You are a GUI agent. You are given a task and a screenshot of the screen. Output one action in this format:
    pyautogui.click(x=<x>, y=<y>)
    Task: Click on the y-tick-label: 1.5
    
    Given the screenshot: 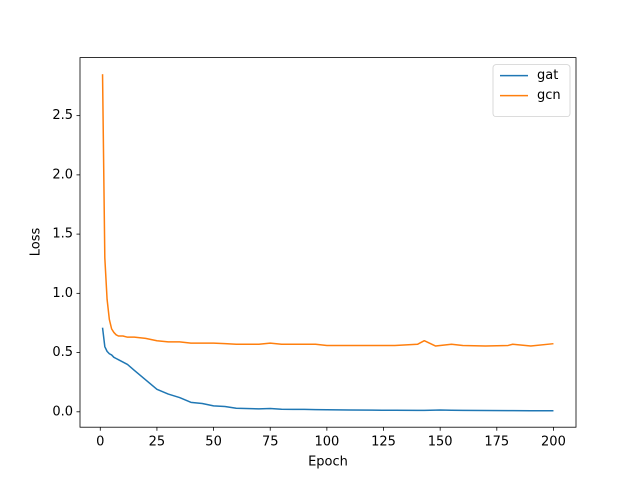 What is the action you would take?
    pyautogui.click(x=62, y=234)
    